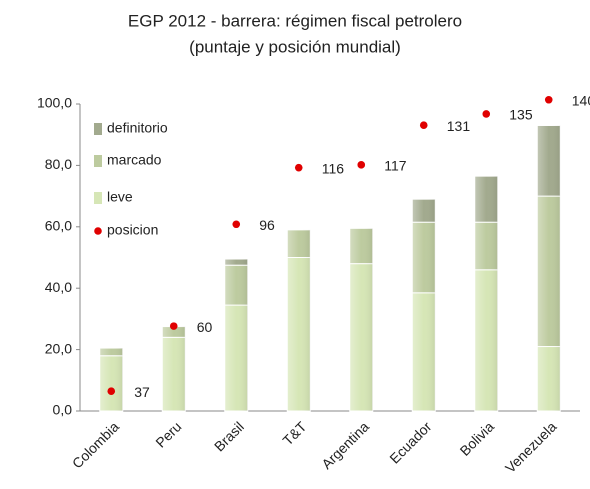  I want to click on x-tick-label: Peru, so click(168, 434).